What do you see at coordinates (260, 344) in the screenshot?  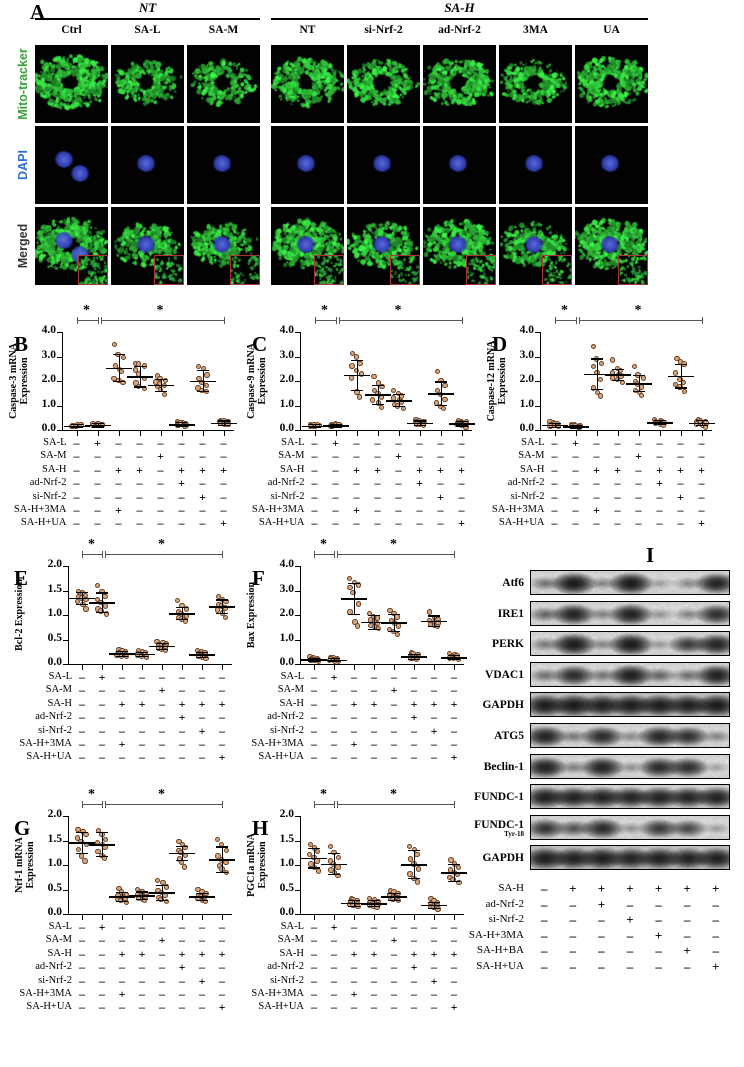 I see `panel-letter-c: C` at bounding box center [260, 344].